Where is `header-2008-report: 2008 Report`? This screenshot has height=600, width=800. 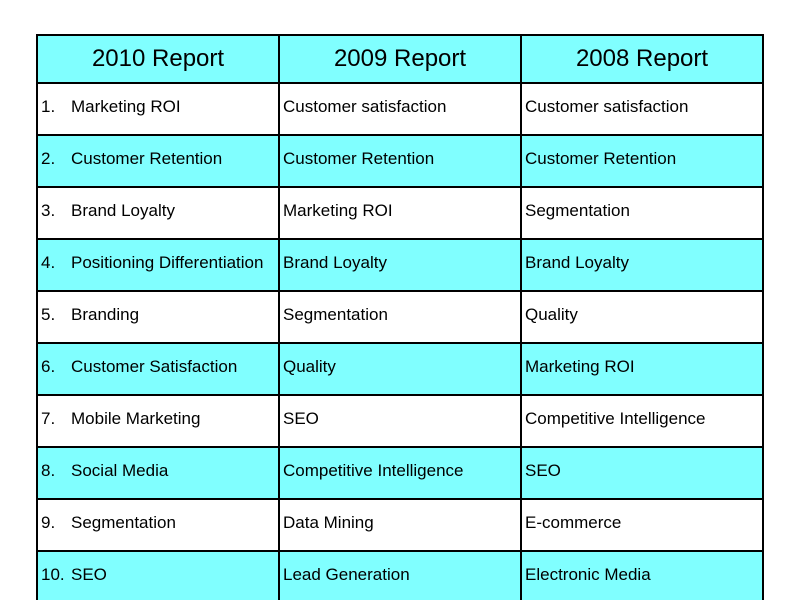
header-2008-report: 2008 Report is located at coordinates (642, 59).